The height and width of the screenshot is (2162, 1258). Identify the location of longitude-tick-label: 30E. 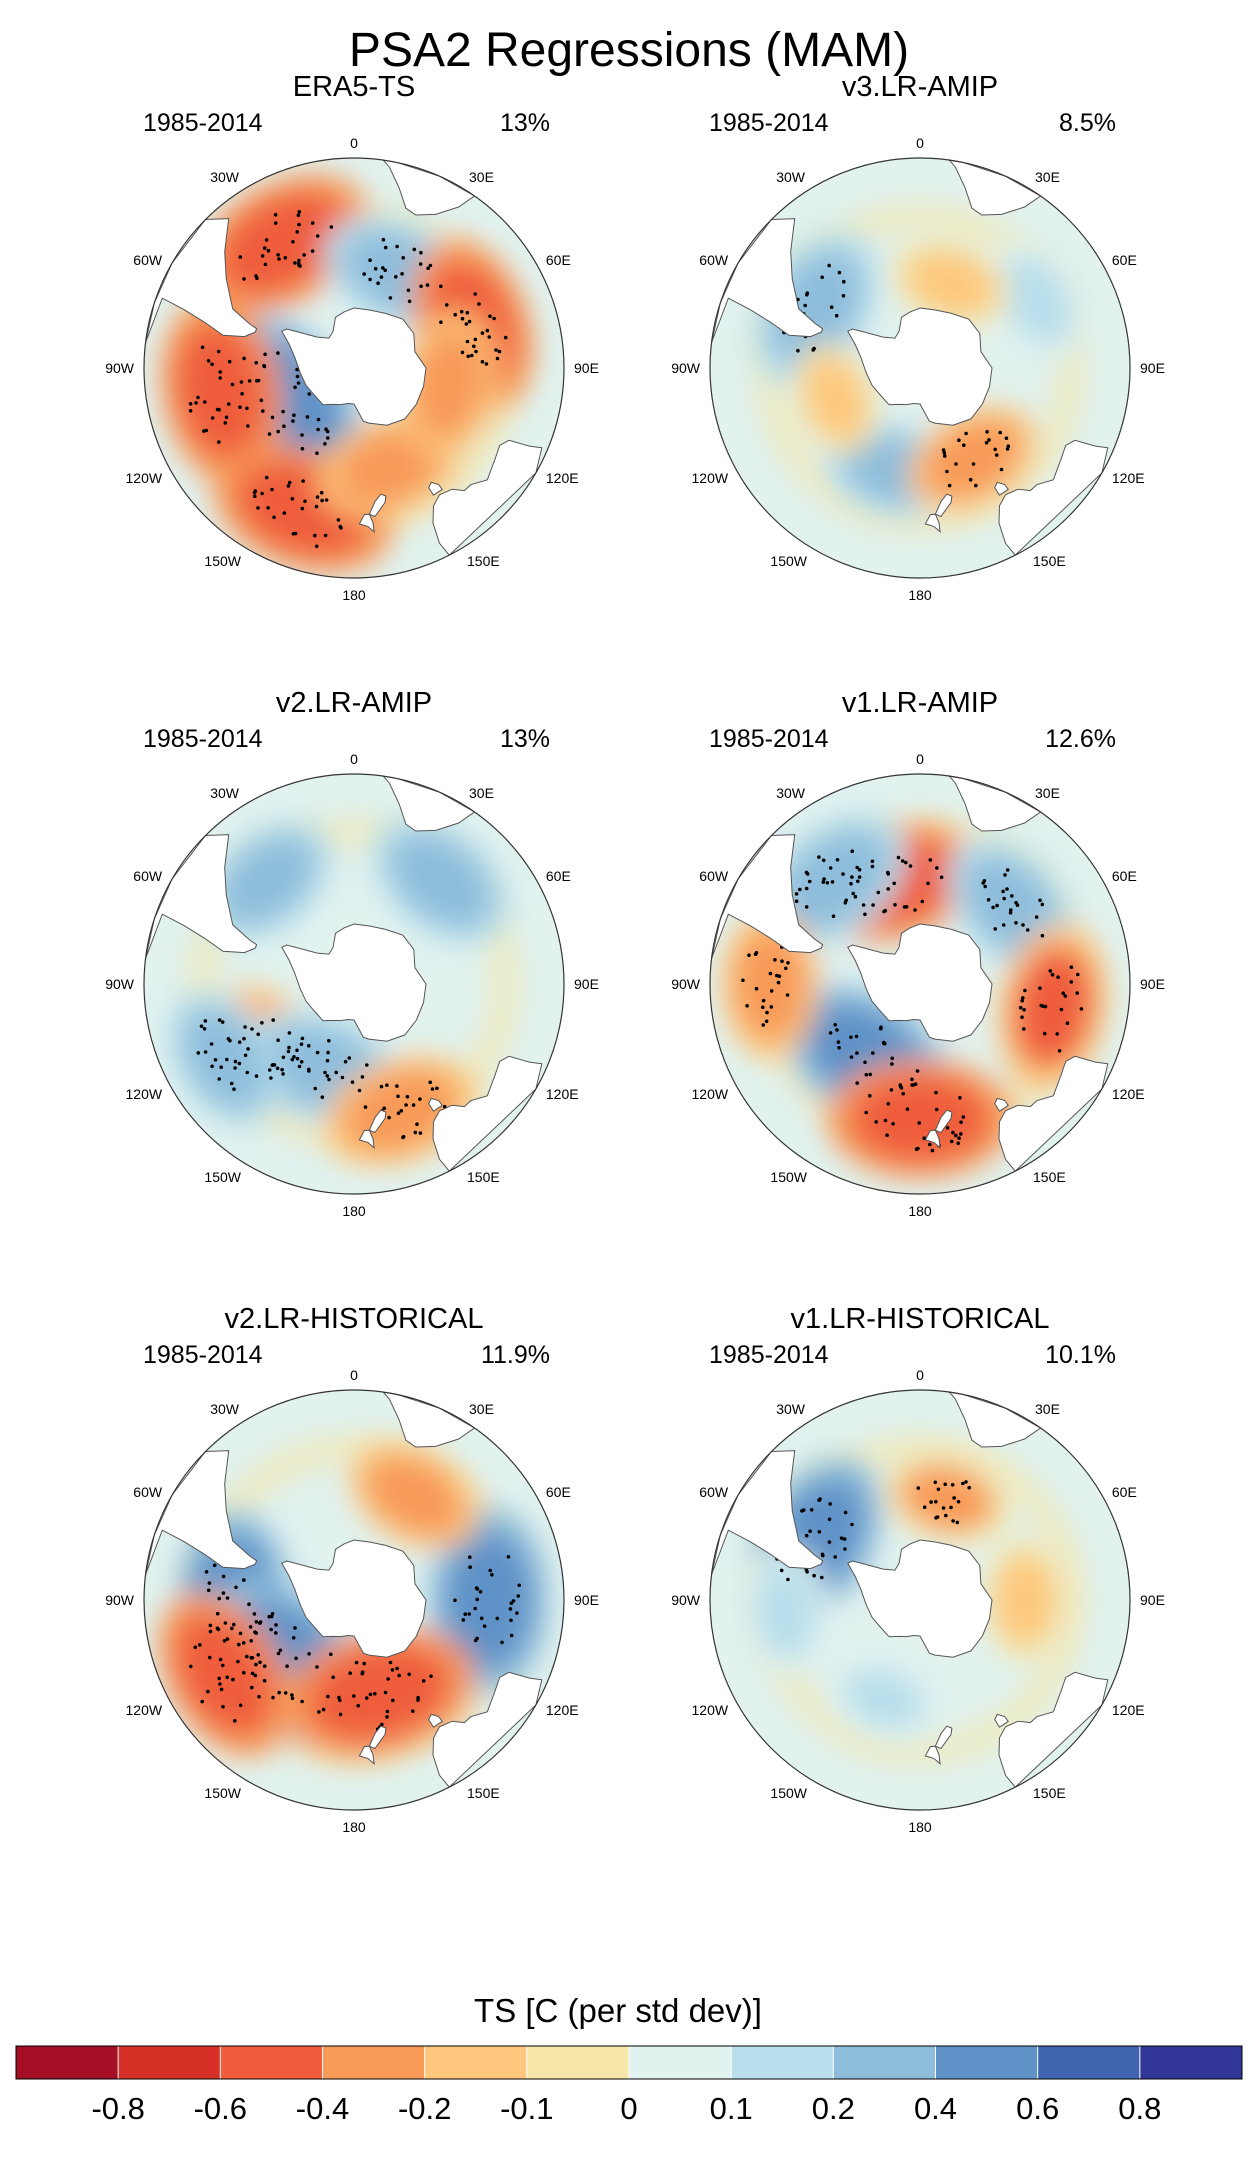
(481, 793).